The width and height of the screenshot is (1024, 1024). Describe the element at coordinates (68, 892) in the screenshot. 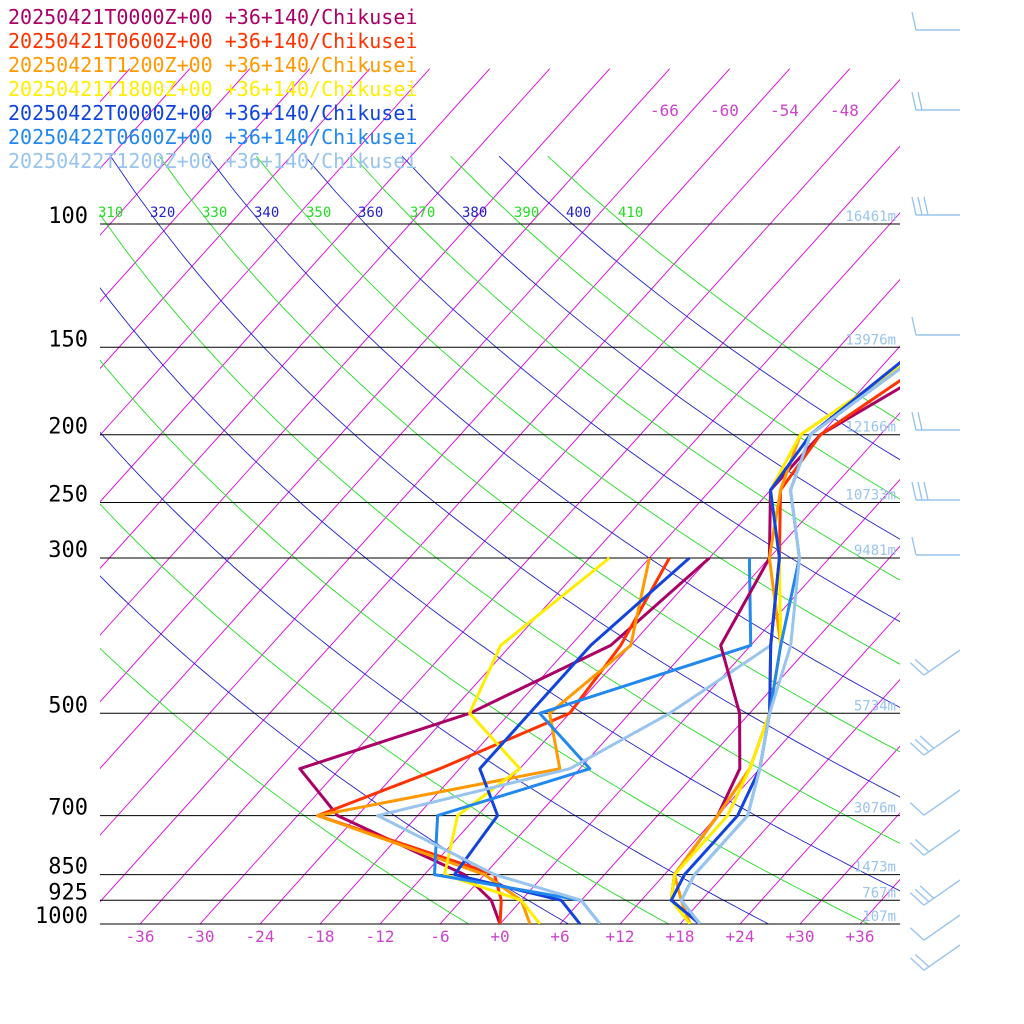

I see `pressure-label: 925` at that location.